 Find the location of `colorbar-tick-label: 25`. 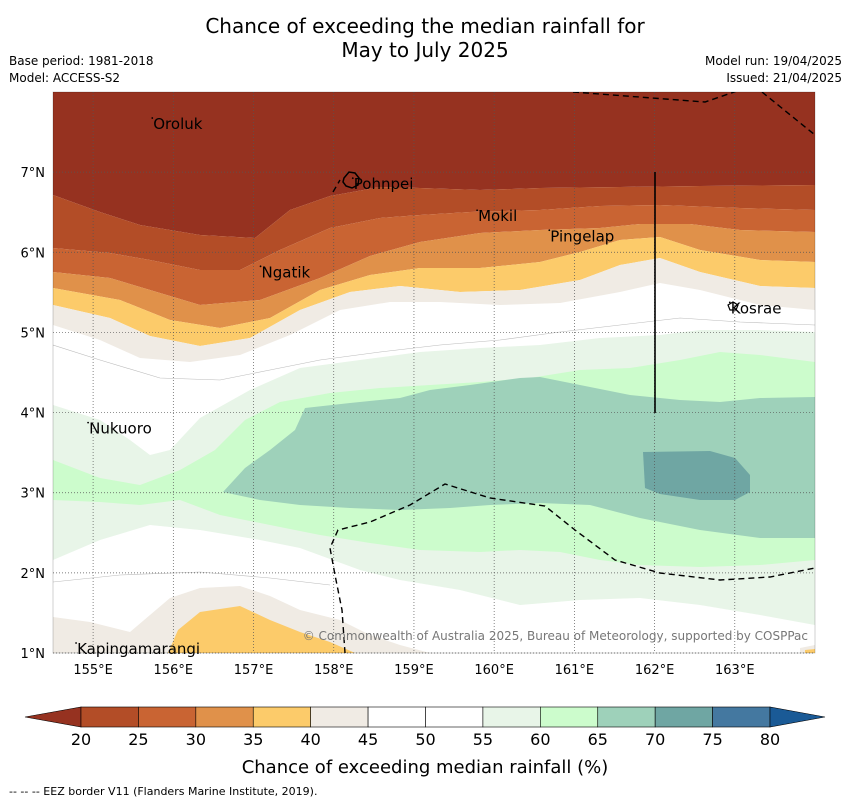

colorbar-tick-label: 25 is located at coordinates (138, 739).